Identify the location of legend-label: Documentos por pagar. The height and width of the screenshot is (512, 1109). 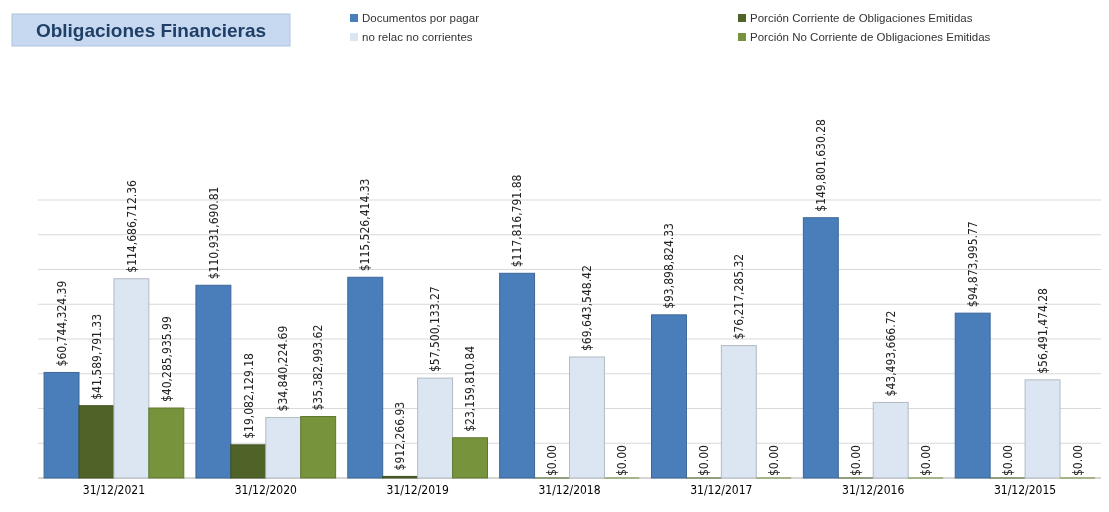
(421, 18).